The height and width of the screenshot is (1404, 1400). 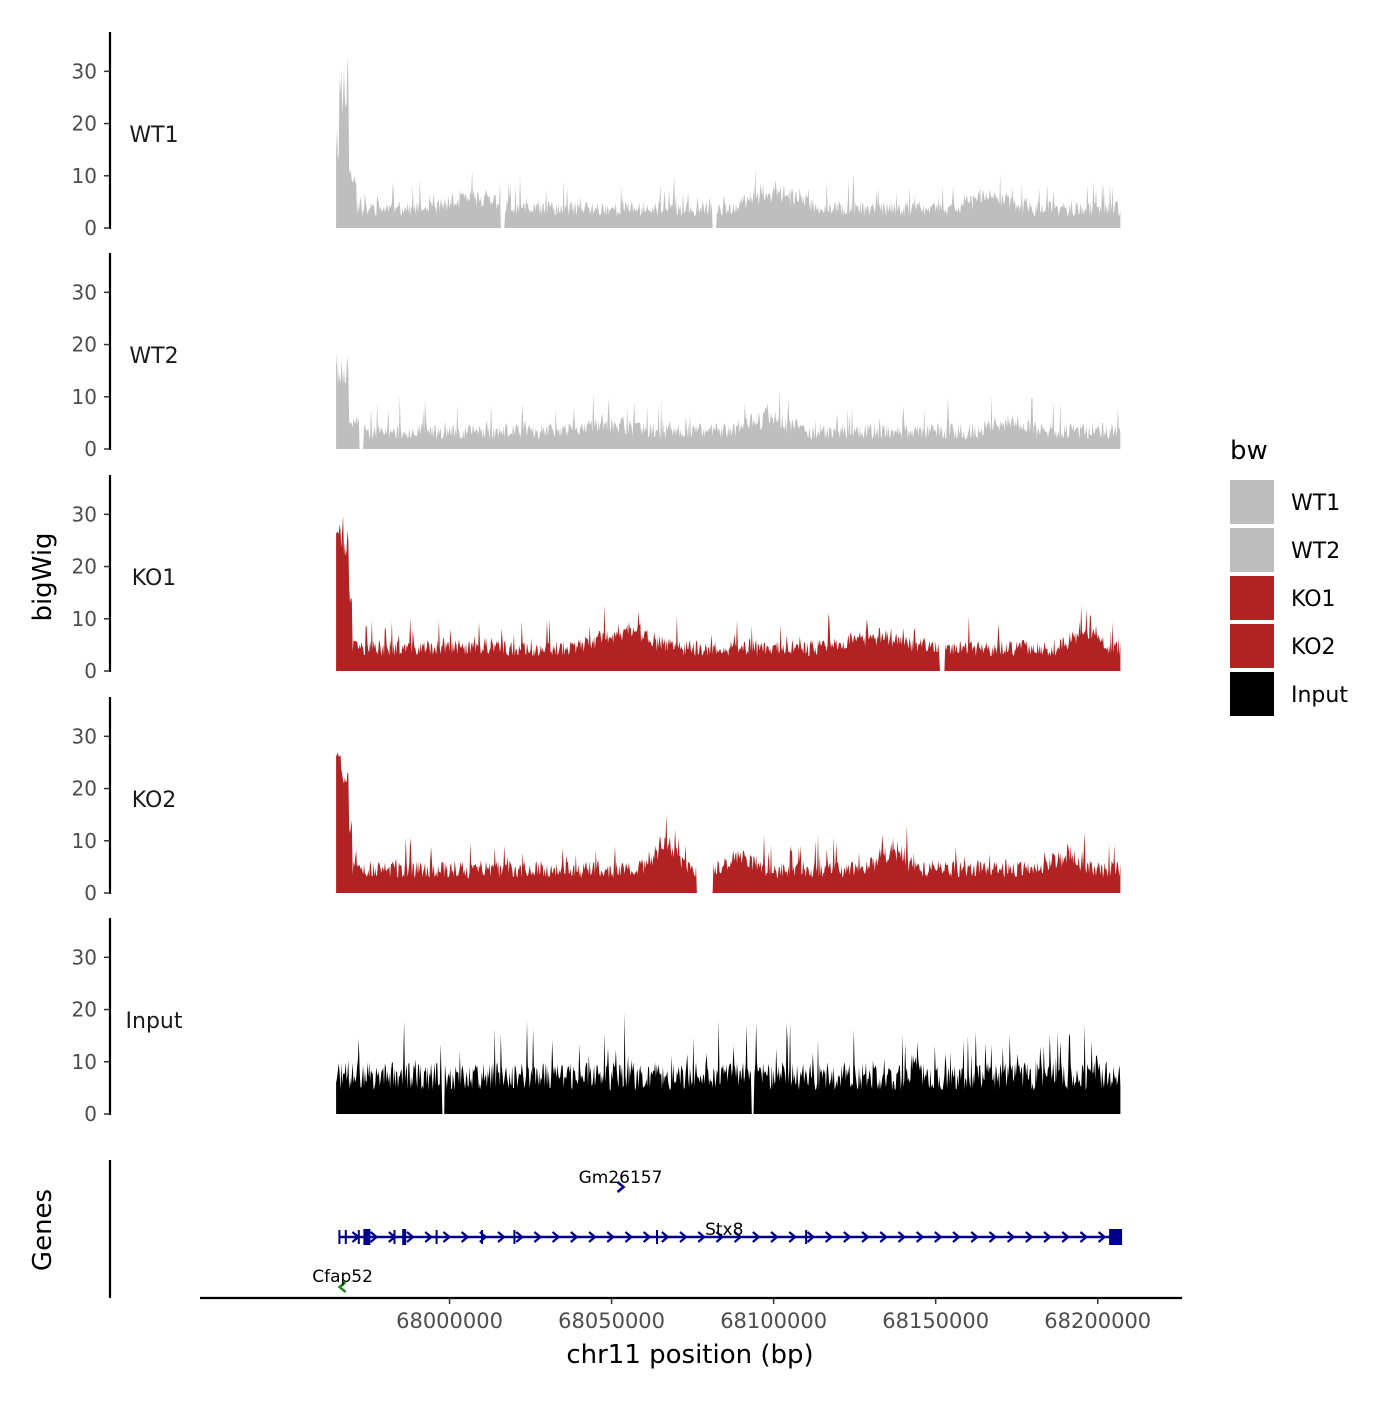 I want to click on coverage-area-wt2, so click(x=728, y=401).